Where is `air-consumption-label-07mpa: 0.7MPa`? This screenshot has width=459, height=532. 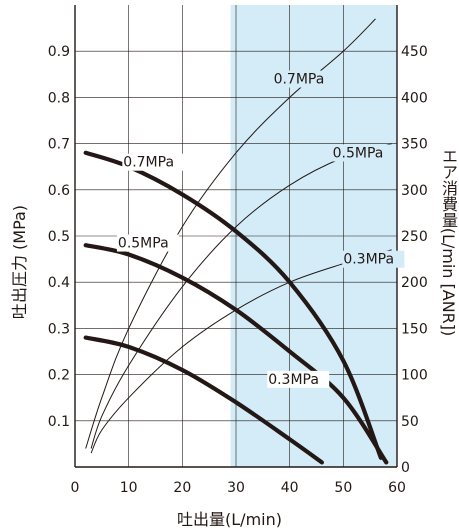
air-consumption-label-07mpa: 0.7MPa is located at coordinates (299, 80).